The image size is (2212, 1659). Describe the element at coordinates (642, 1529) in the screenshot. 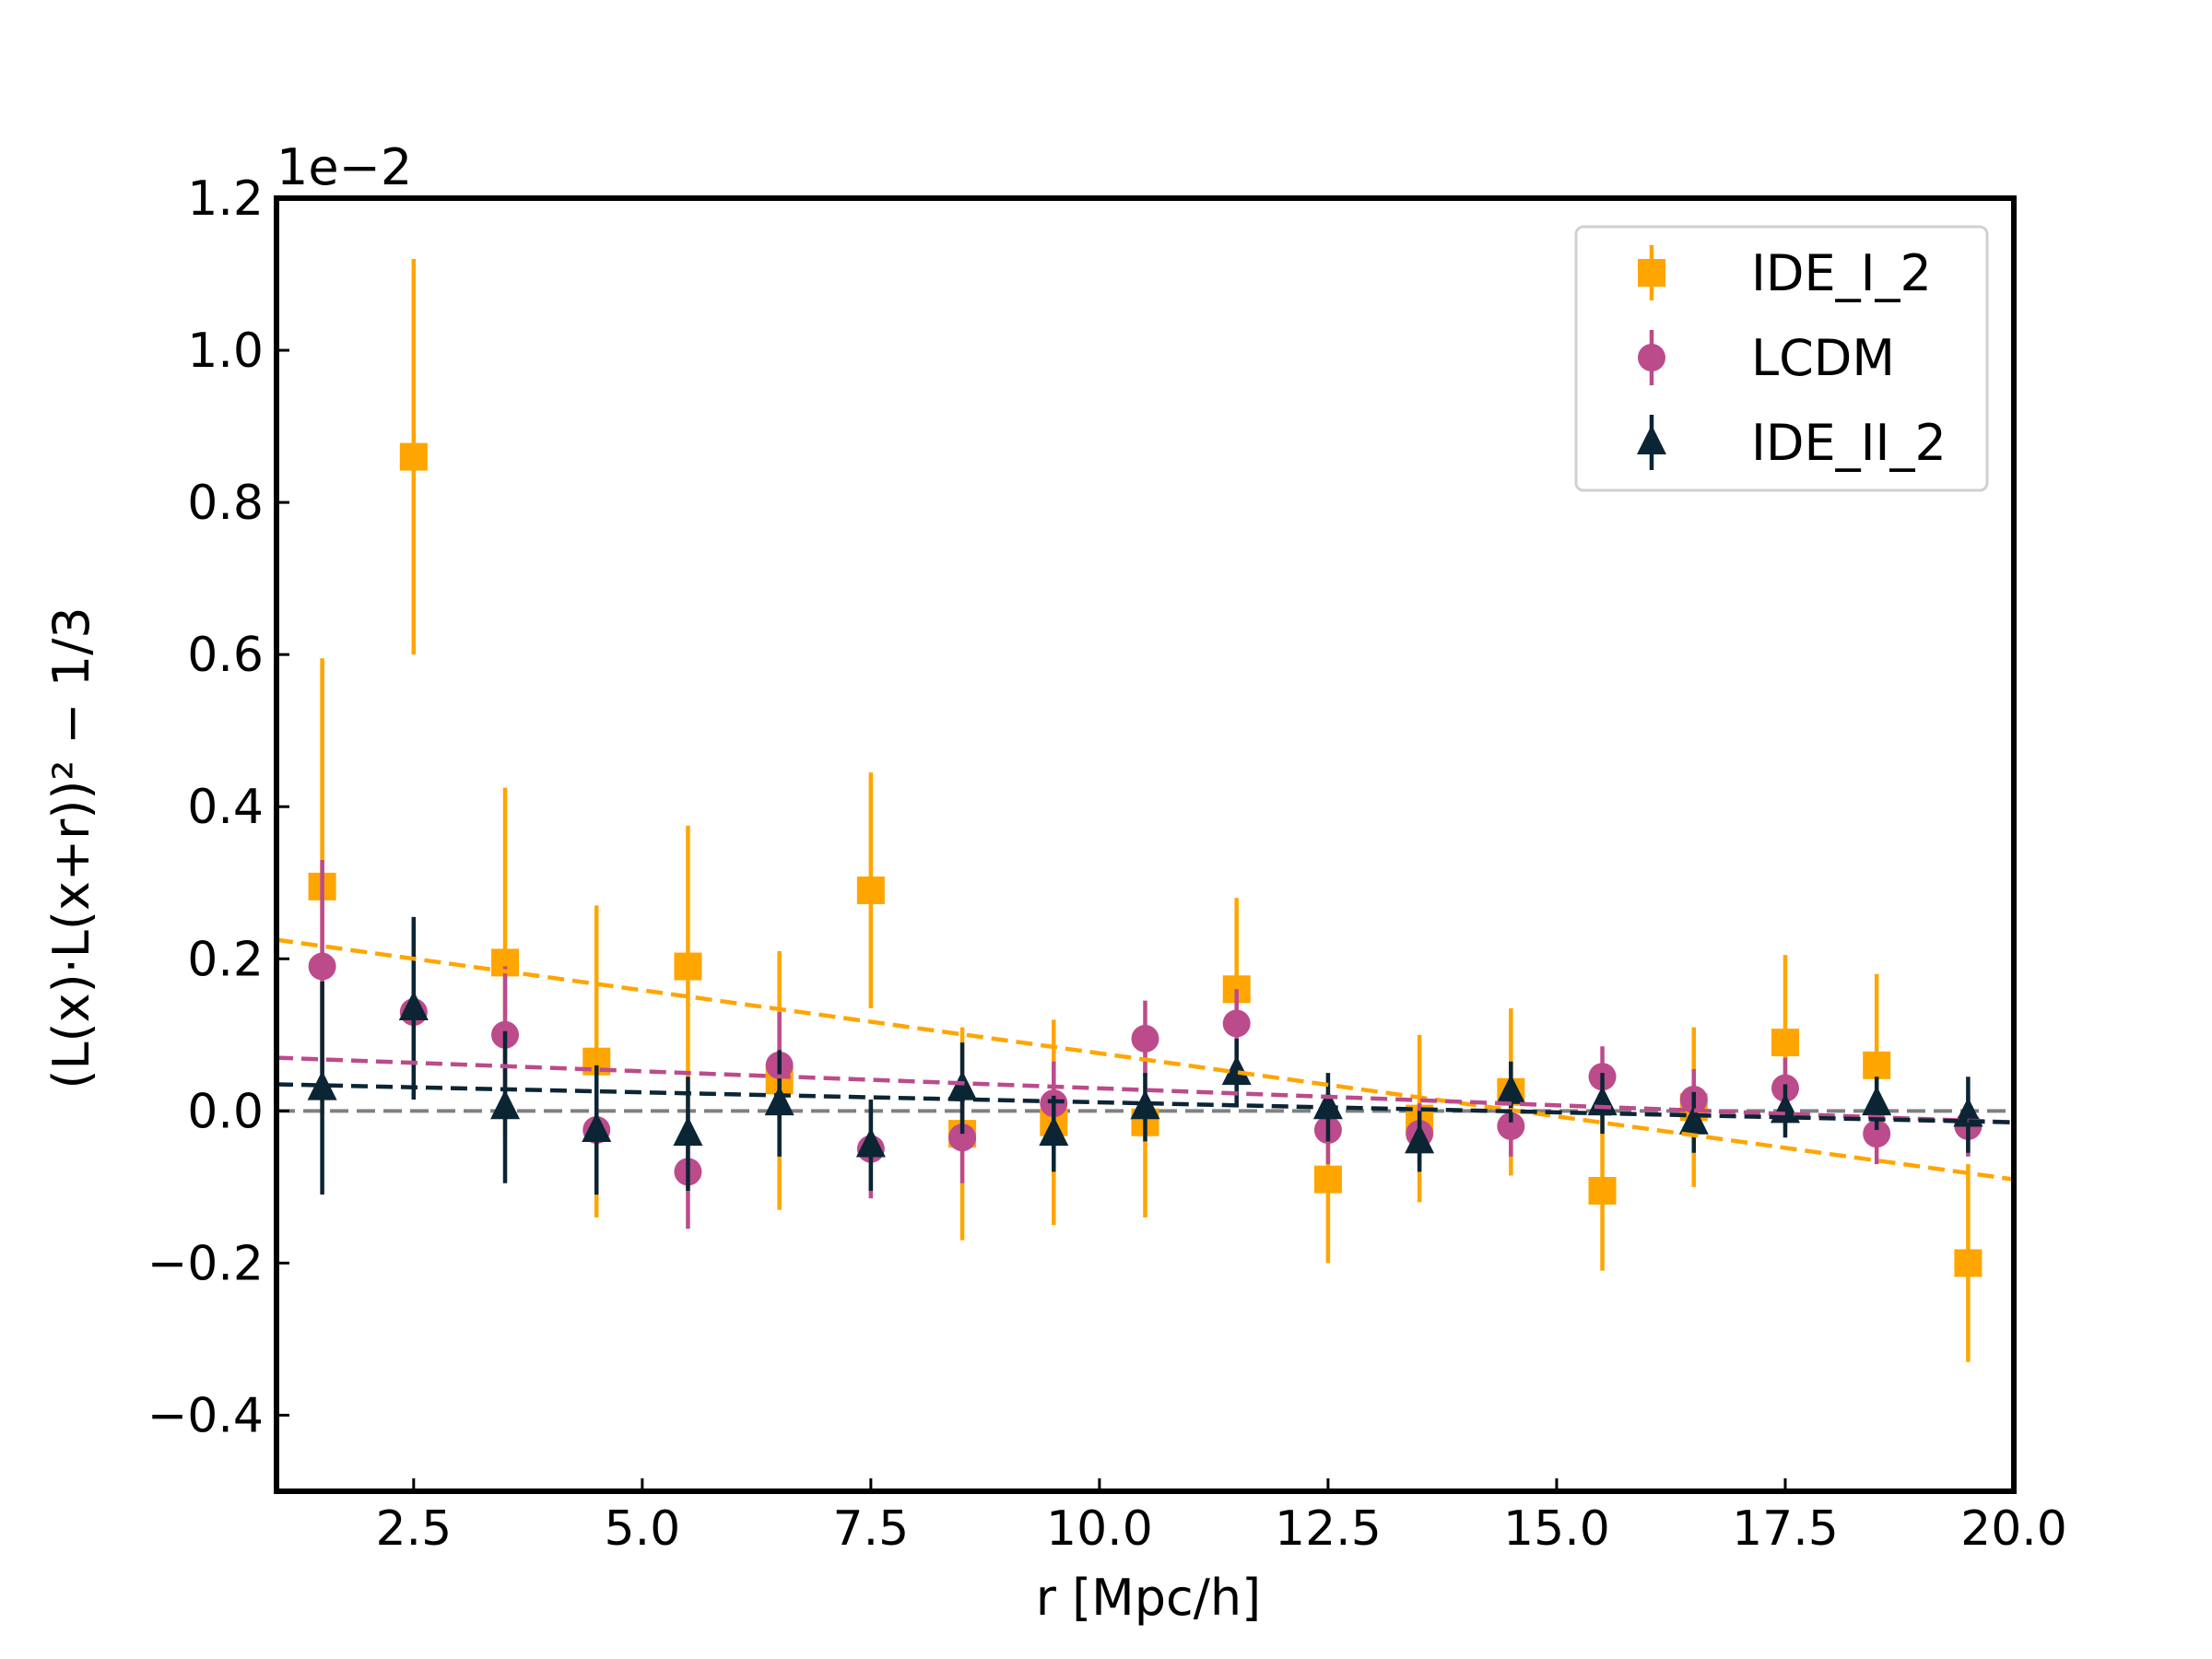

I see `x-tick-label: 5.0` at that location.